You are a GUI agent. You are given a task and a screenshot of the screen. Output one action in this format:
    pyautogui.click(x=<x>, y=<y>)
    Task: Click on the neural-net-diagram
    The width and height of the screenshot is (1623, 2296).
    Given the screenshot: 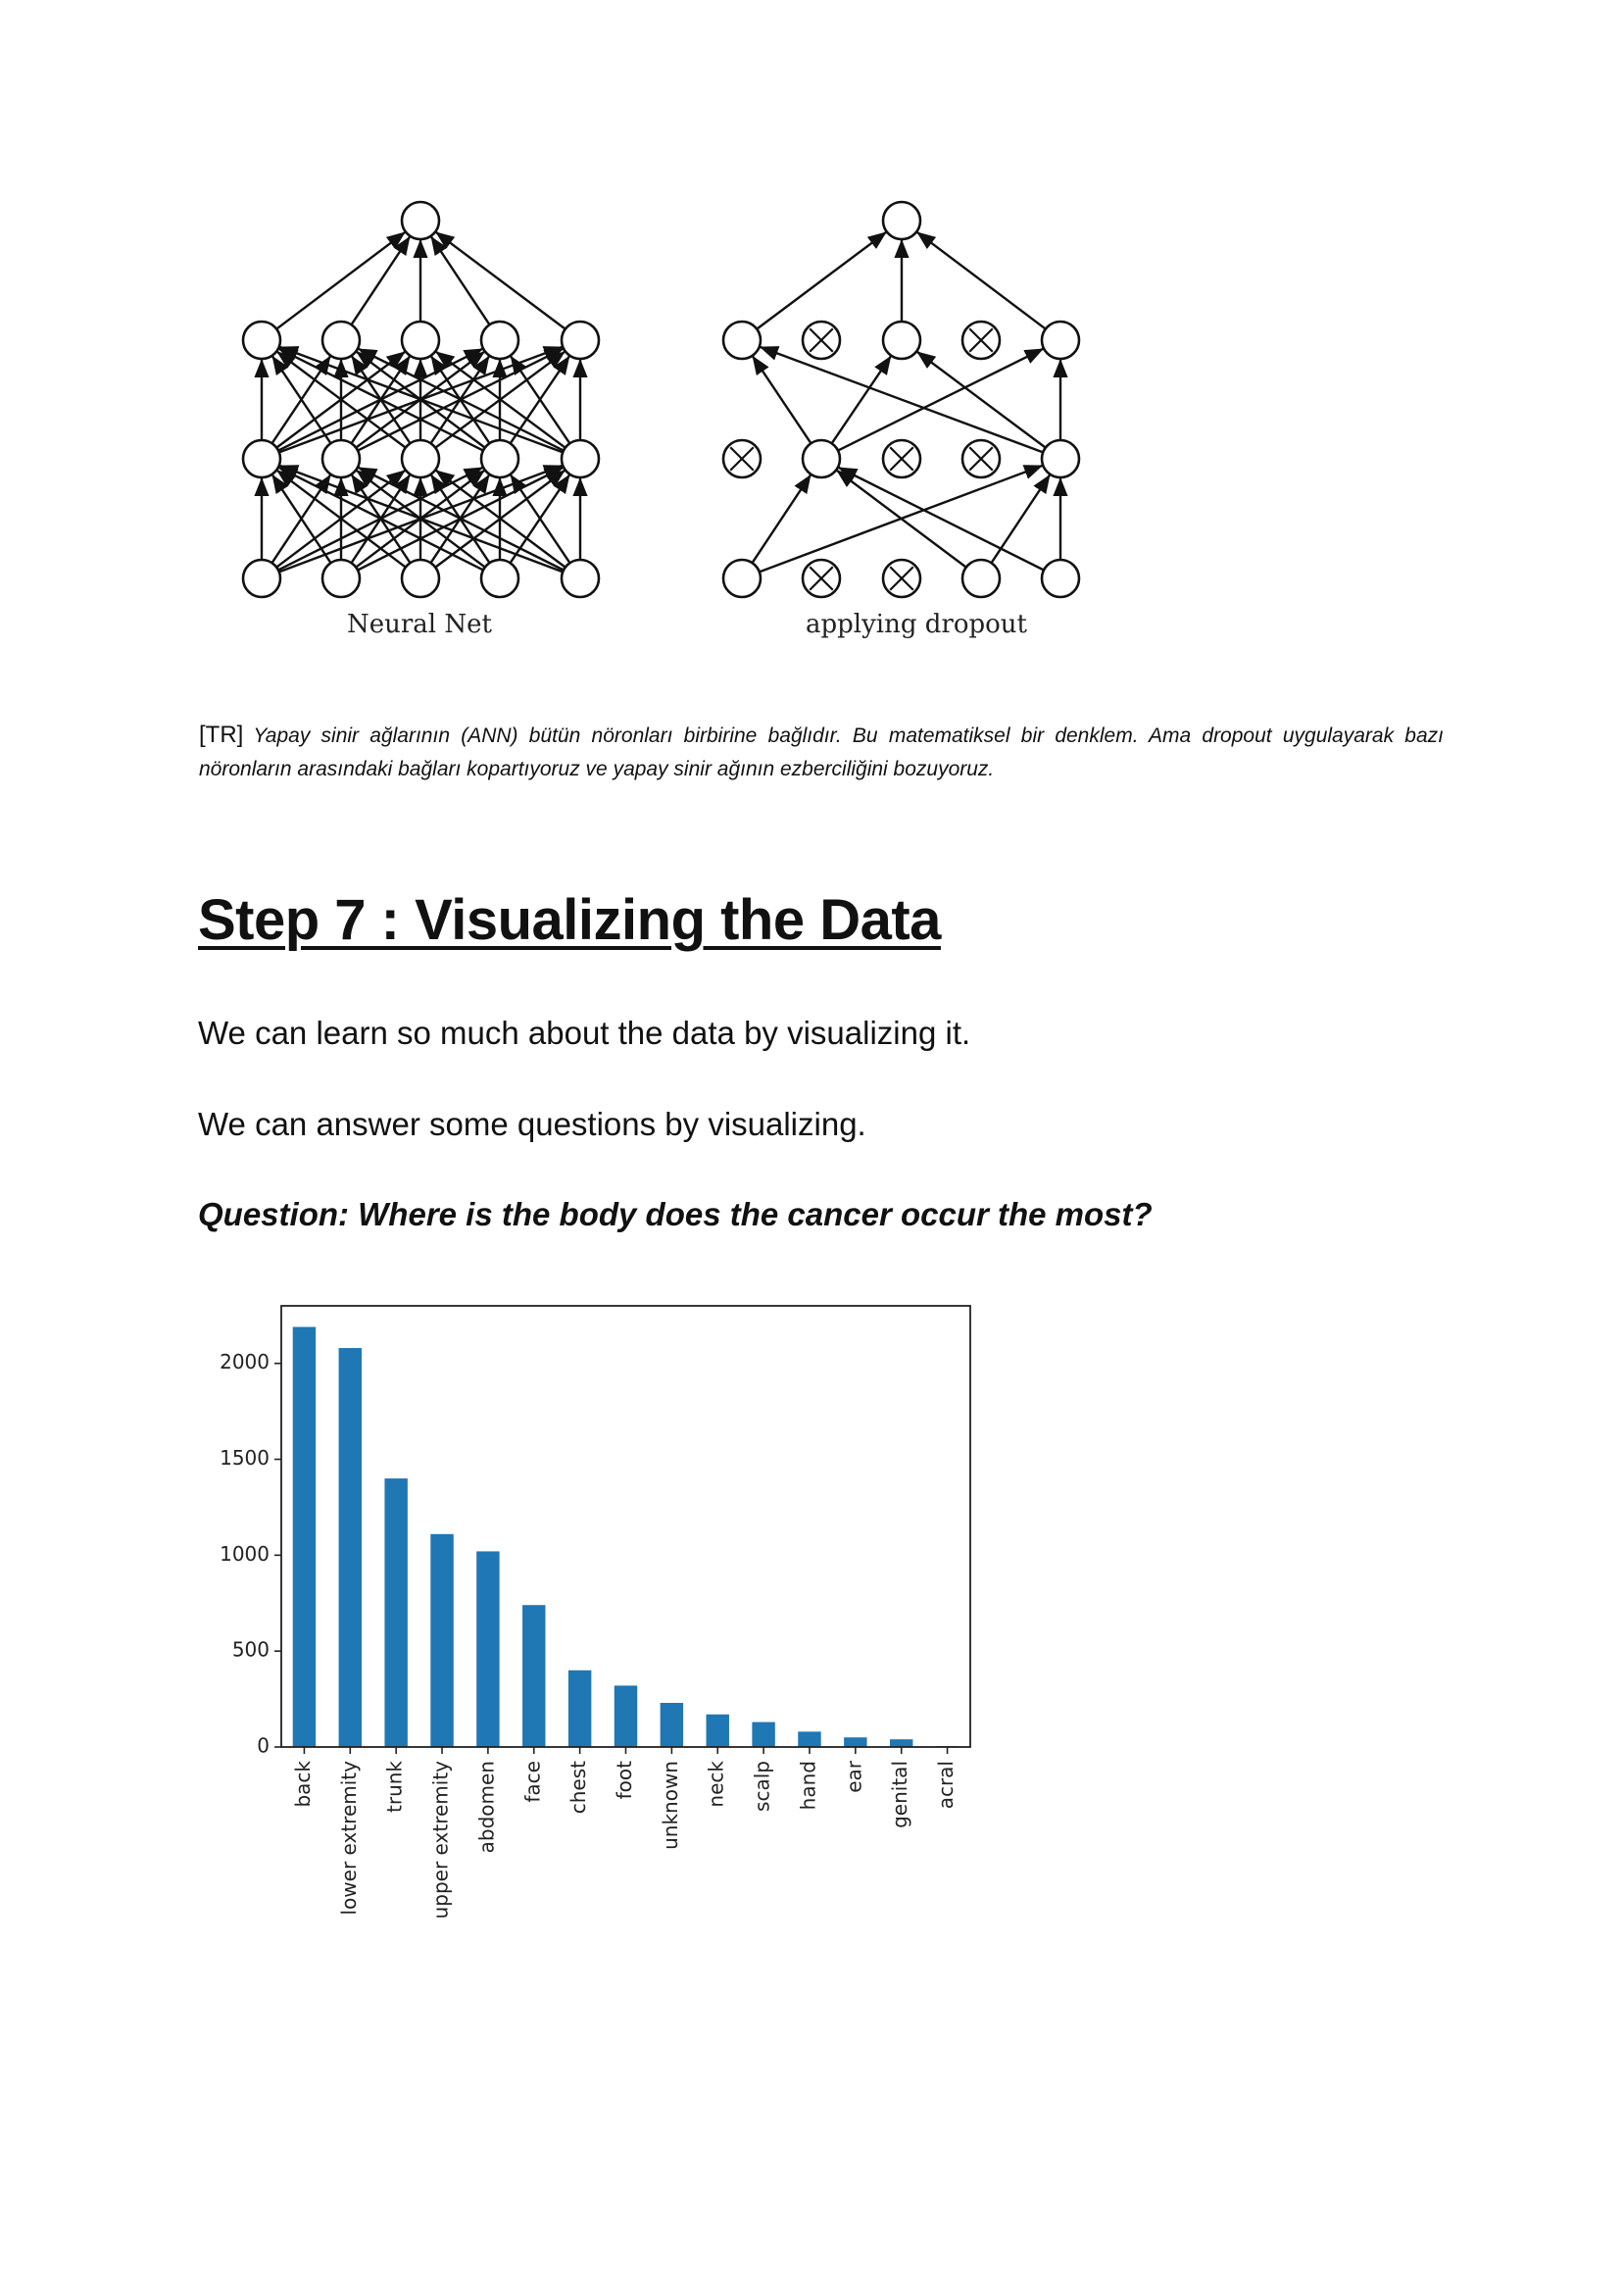 What is the action you would take?
    pyautogui.click(x=421, y=399)
    